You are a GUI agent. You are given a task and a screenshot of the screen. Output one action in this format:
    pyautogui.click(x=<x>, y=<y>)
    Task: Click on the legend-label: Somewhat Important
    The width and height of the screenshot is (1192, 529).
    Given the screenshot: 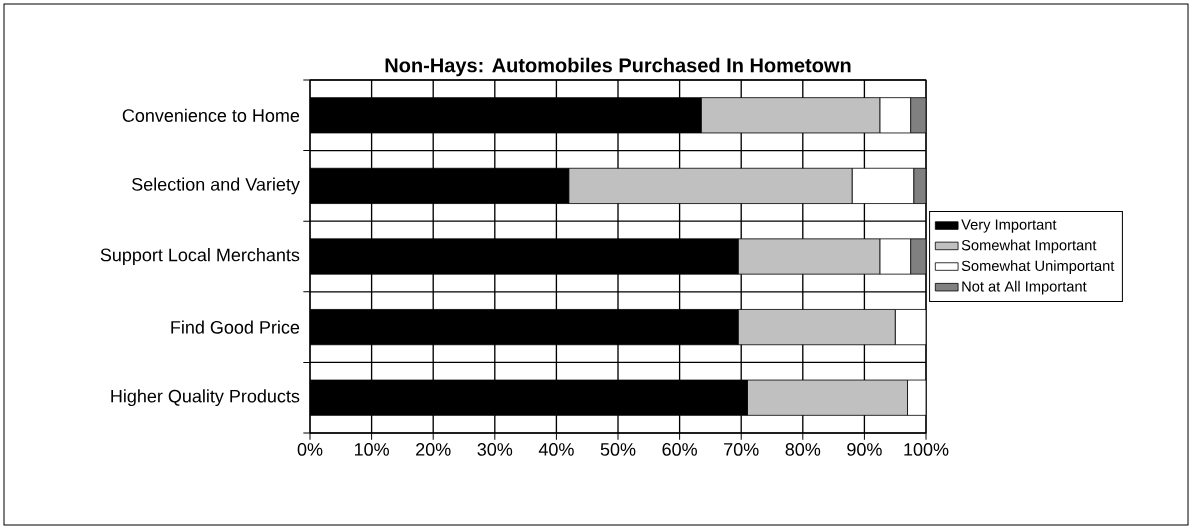 What is the action you would take?
    pyautogui.click(x=1029, y=246)
    